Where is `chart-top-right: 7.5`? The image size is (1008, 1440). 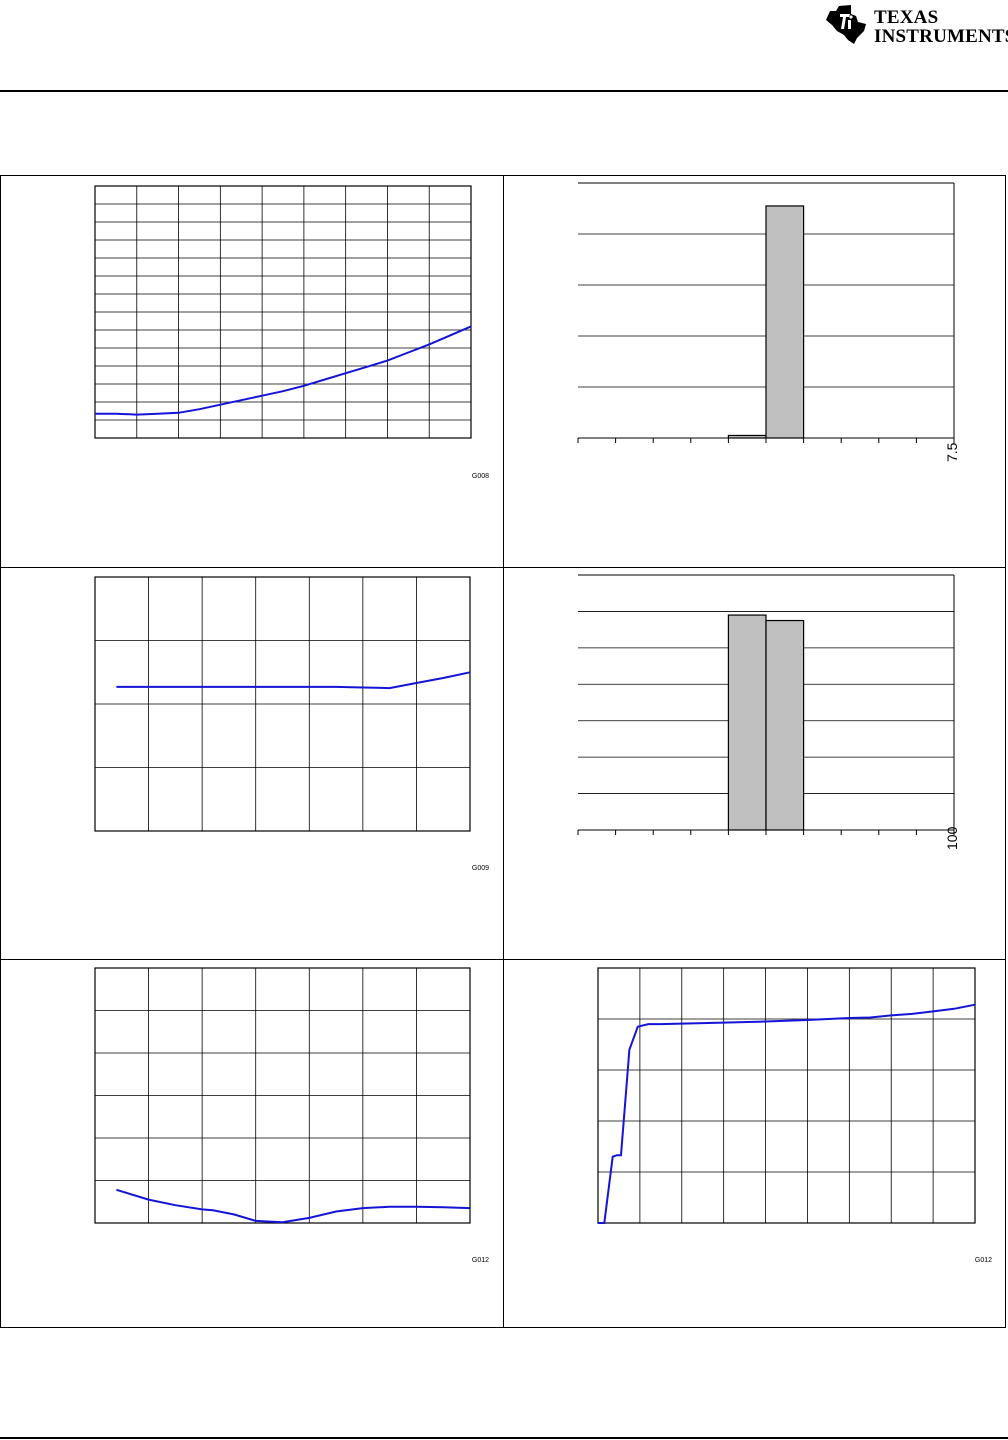
chart-top-right: 7.5 is located at coordinates (768, 322).